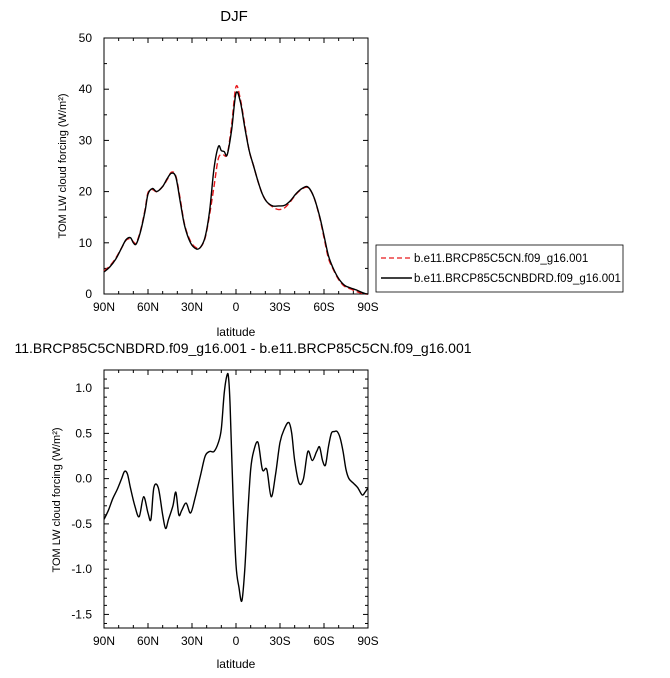 This screenshot has height=678, width=670. Describe the element at coordinates (104, 641) in the screenshot. I see `bottom-x-tick-label: 90N` at that location.